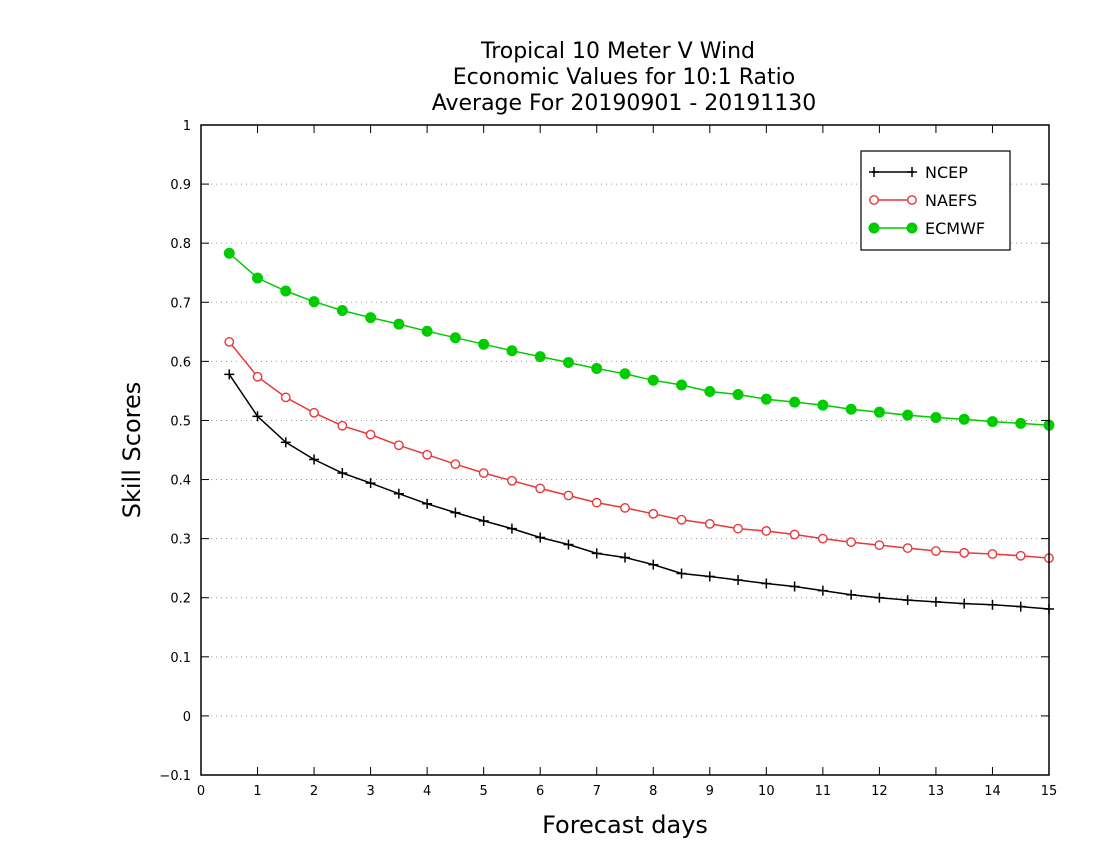  Describe the element at coordinates (624, 103) in the screenshot. I see `chart-title-line-3: Average For 20190901 - 20191130` at that location.